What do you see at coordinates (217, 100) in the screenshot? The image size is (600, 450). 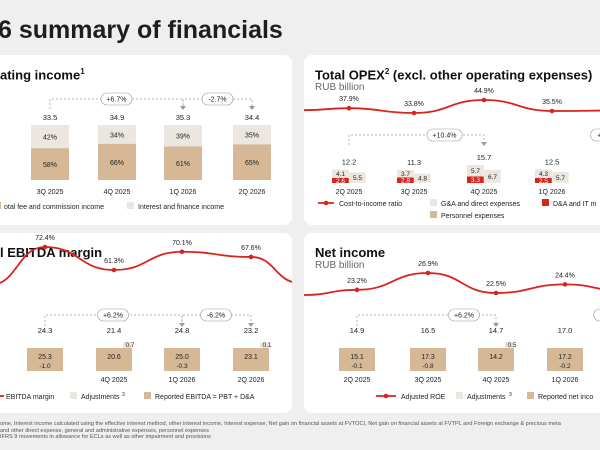 I see `growth-label: -2.7%` at bounding box center [217, 100].